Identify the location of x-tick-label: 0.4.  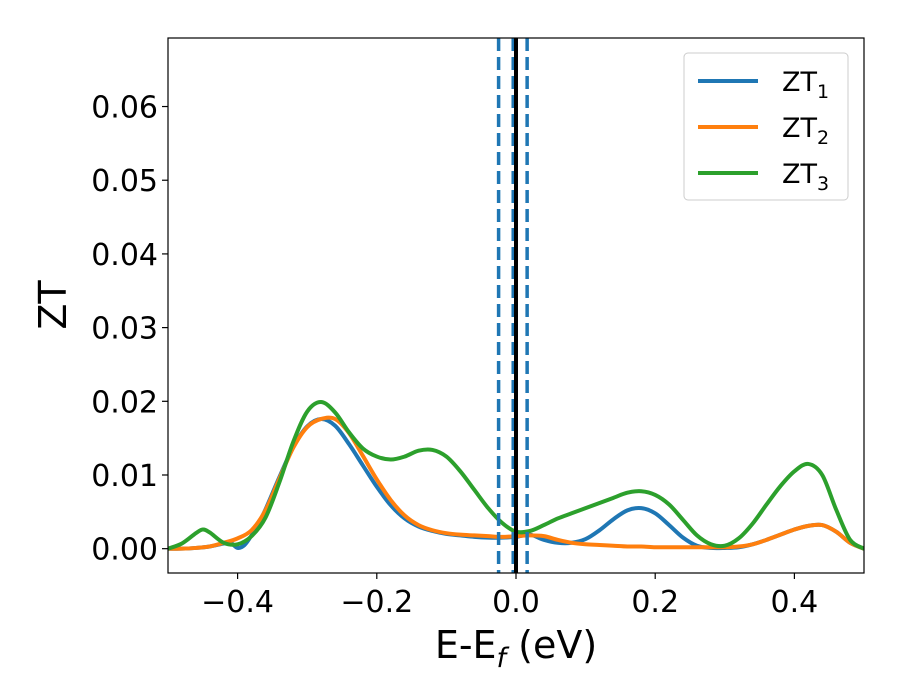
(795, 602).